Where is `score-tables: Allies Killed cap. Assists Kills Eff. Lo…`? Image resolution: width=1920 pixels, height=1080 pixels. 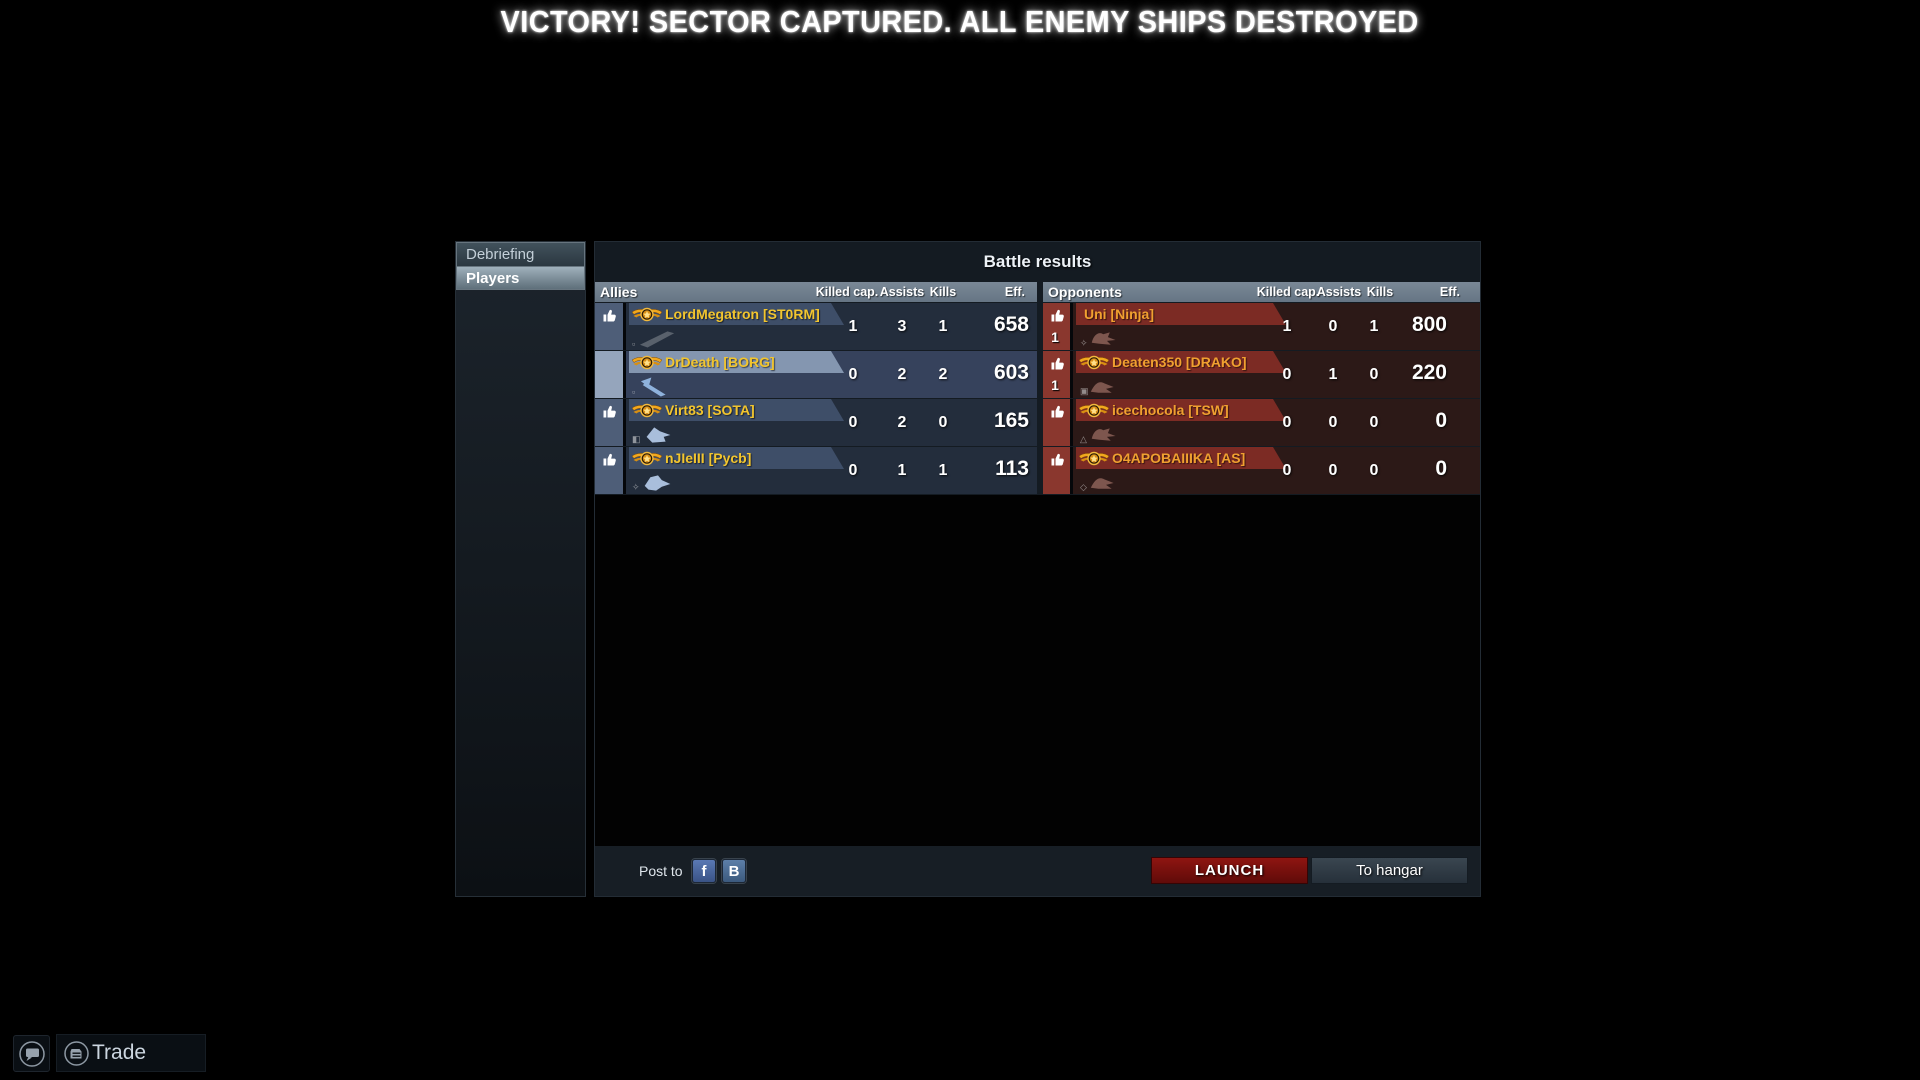
score-tables: Allies Killed cap. Assists Kills Eff. Lo… is located at coordinates (1037, 388).